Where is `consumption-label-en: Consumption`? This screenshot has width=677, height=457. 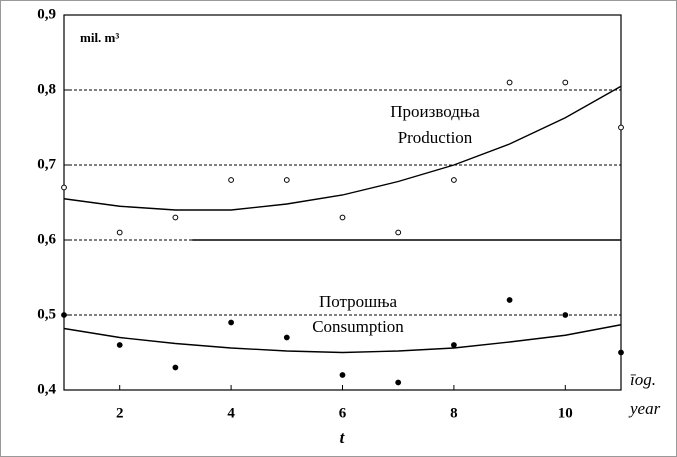 consumption-label-en: Consumption is located at coordinates (358, 326).